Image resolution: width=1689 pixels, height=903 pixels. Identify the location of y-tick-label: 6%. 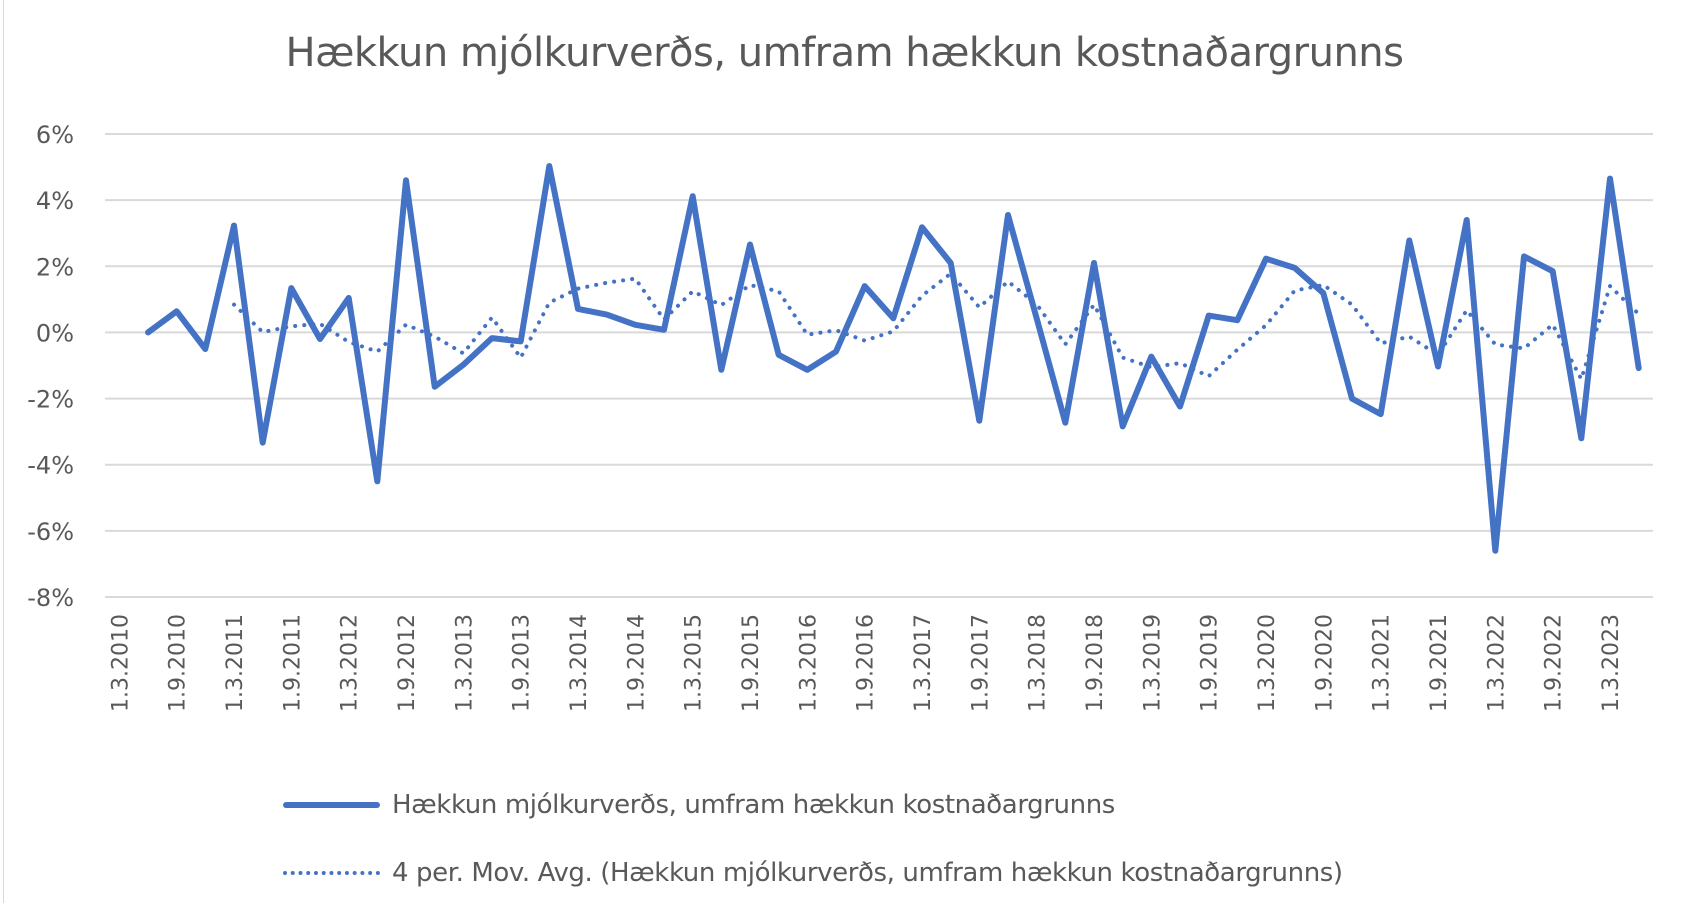
(55, 135).